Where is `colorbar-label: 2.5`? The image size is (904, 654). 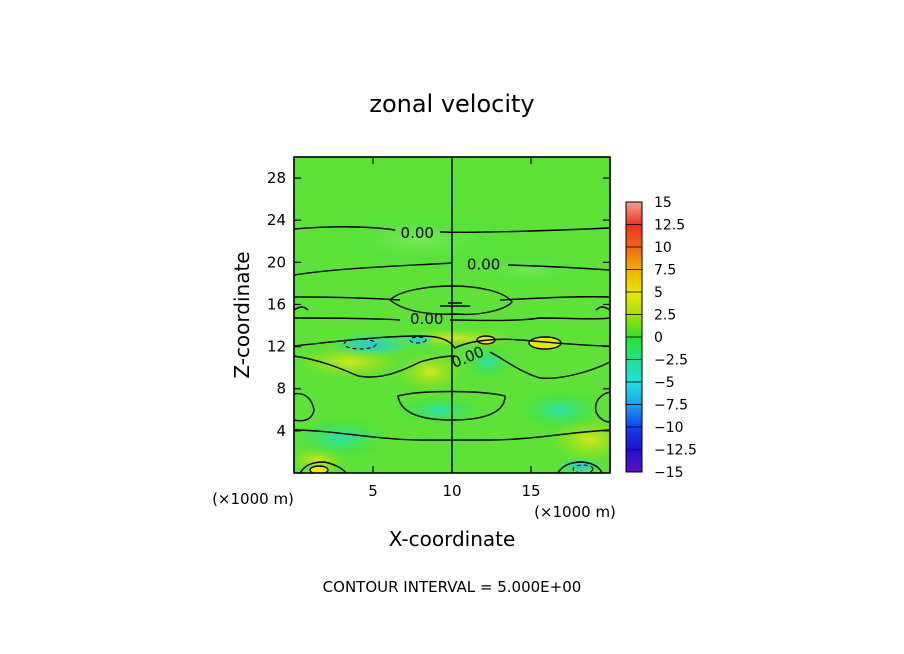
colorbar-label: 2.5 is located at coordinates (665, 316).